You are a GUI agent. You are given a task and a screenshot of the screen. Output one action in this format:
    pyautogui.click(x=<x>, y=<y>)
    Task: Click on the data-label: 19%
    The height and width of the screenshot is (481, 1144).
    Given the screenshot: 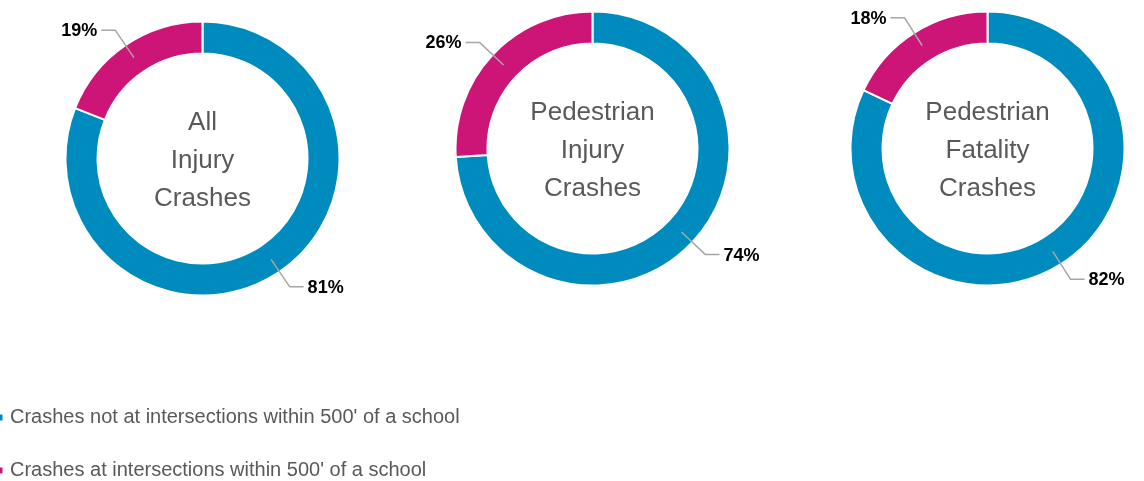 What is the action you would take?
    pyautogui.click(x=79, y=30)
    